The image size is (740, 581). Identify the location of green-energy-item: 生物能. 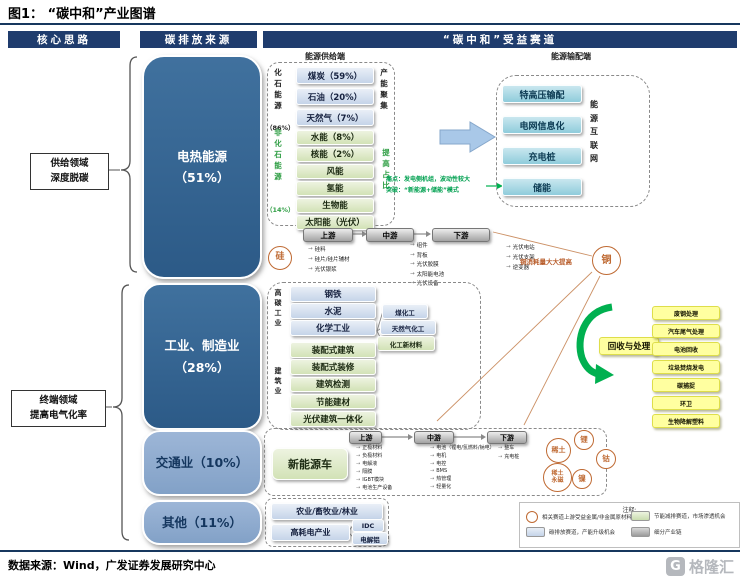
(335, 205).